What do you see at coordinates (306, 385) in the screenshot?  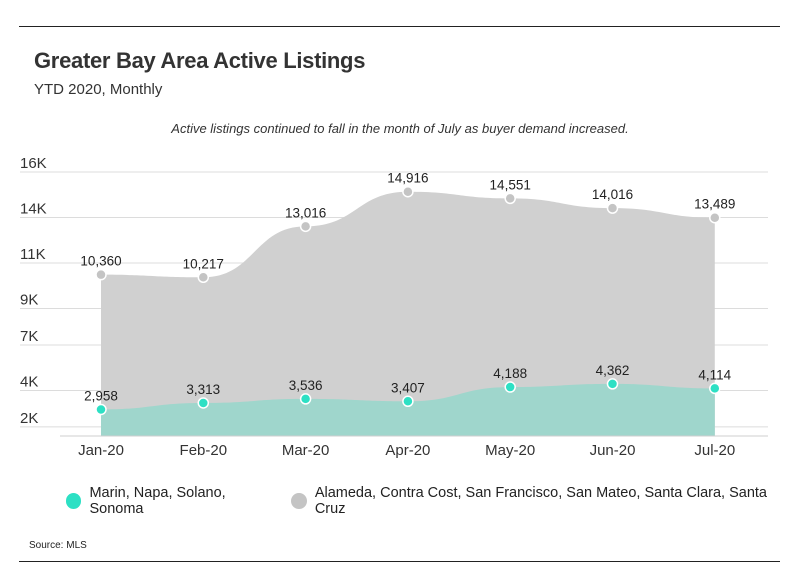 I see `data-label: 3,536` at bounding box center [306, 385].